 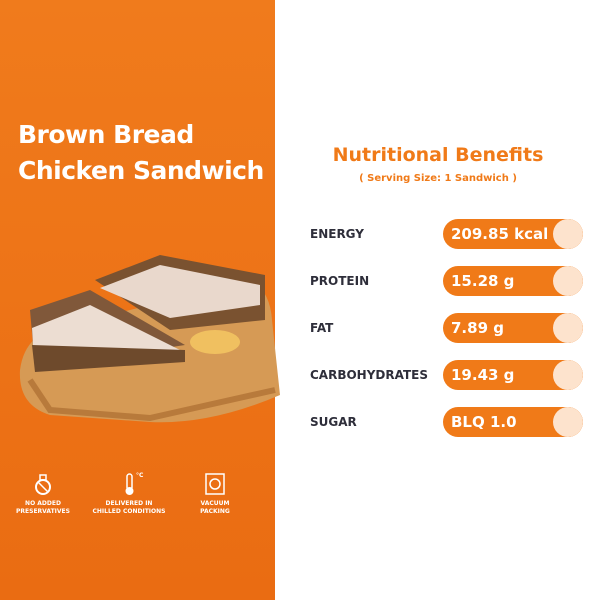 What do you see at coordinates (483, 375) in the screenshot?
I see `nutrient-value: 19.43 g` at bounding box center [483, 375].